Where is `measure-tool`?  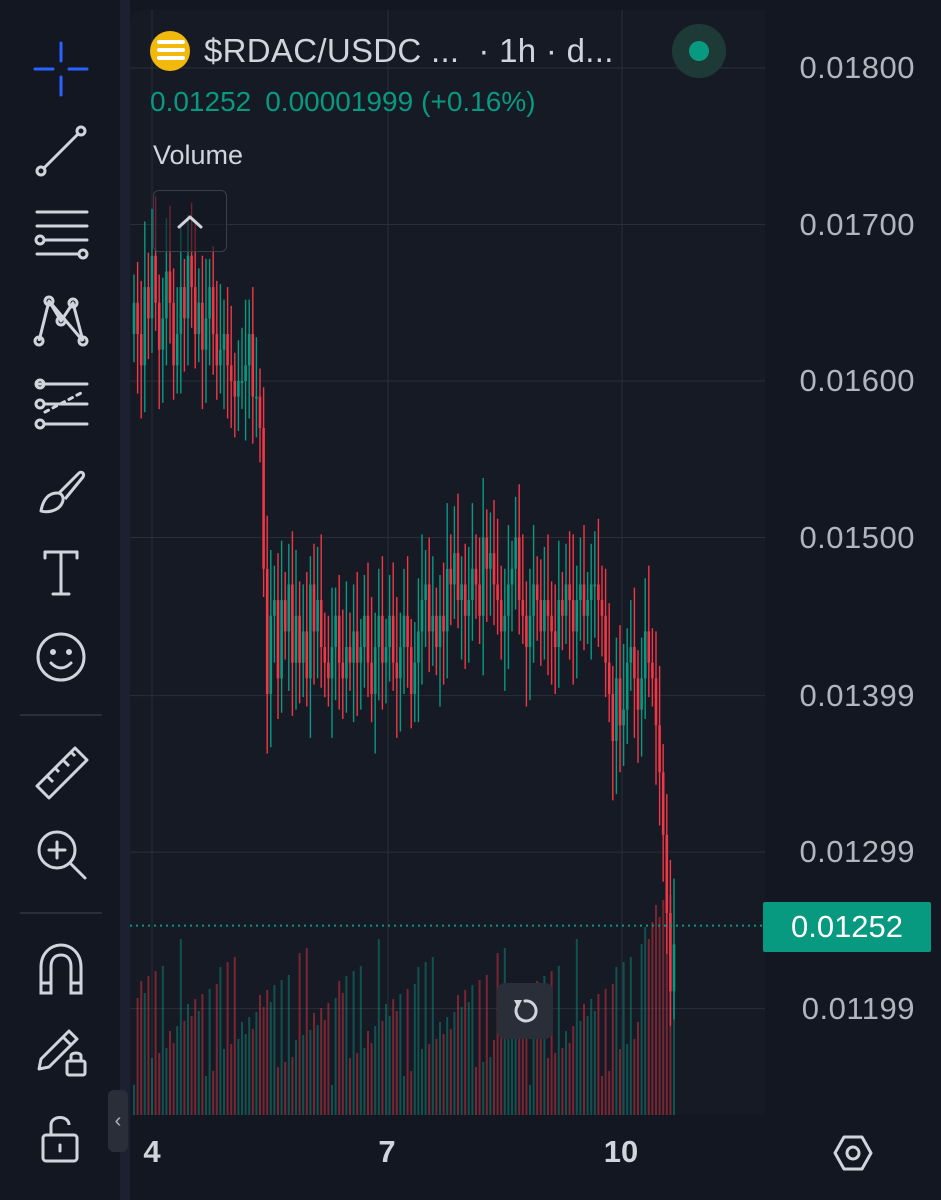 measure-tool is located at coordinates (61, 772).